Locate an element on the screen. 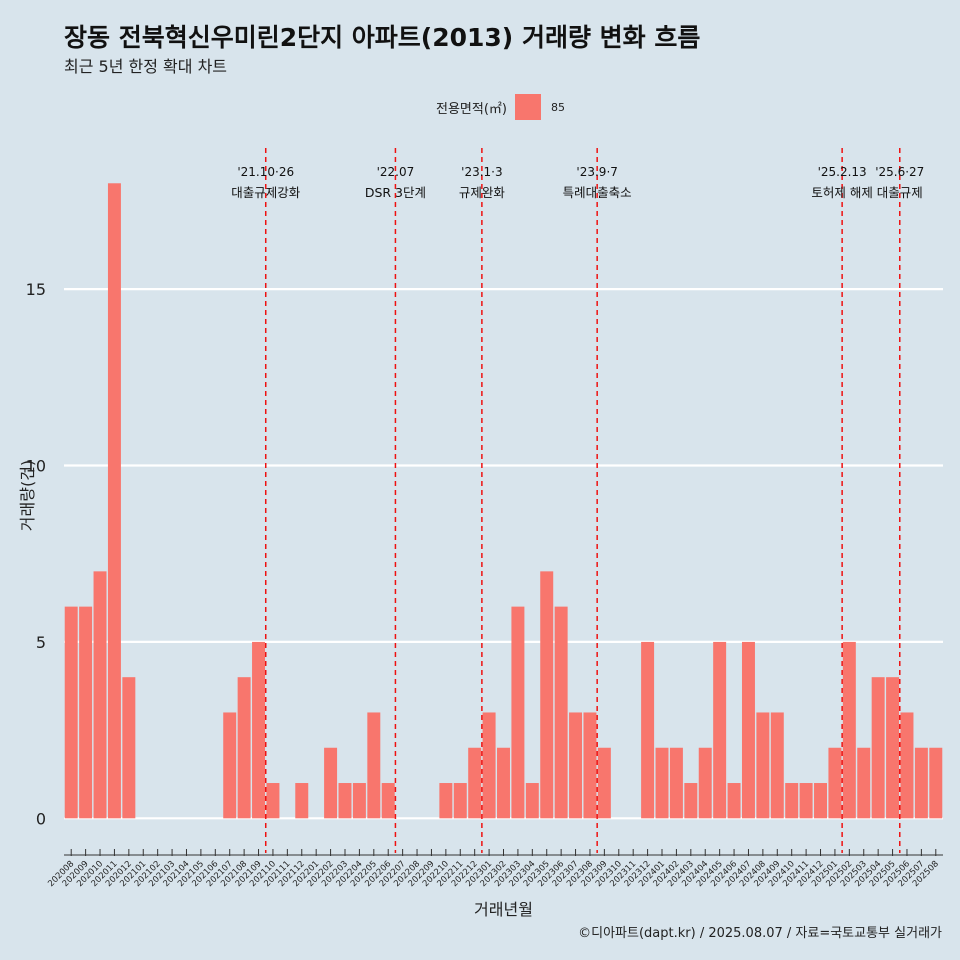 The image size is (960, 960). y-axis-title: 거래량(건) is located at coordinates (27, 495).